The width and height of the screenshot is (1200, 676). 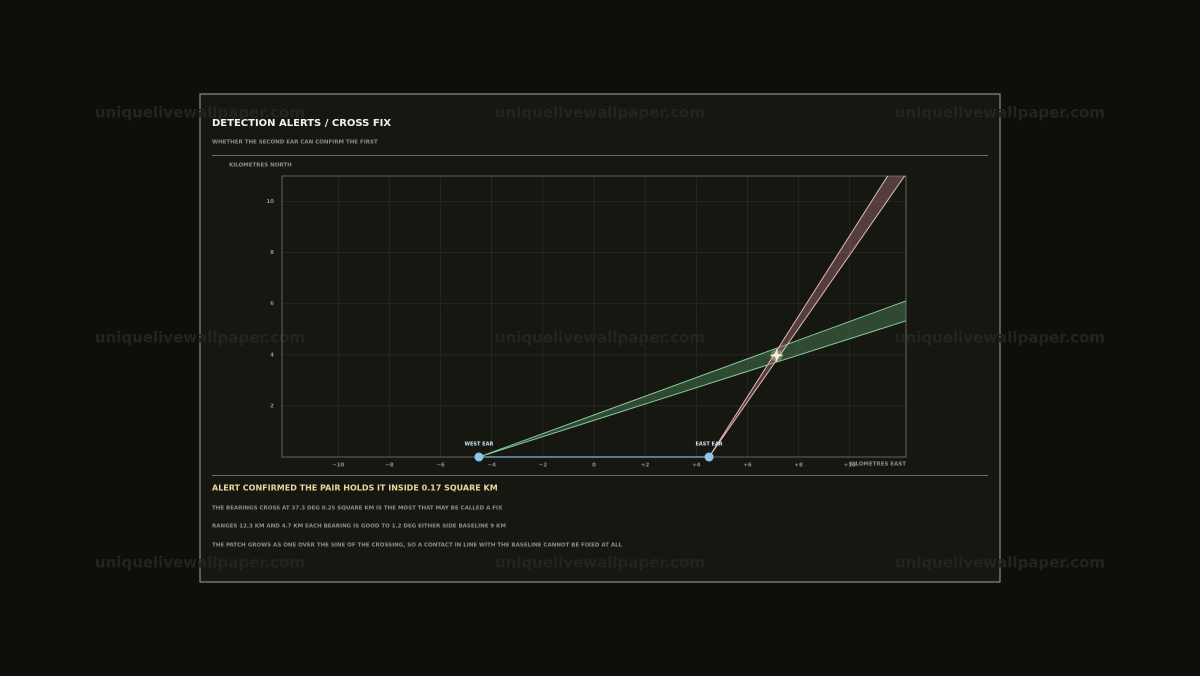 I want to click on y-axis-label: KILOMETRES NORTH, so click(x=260, y=166).